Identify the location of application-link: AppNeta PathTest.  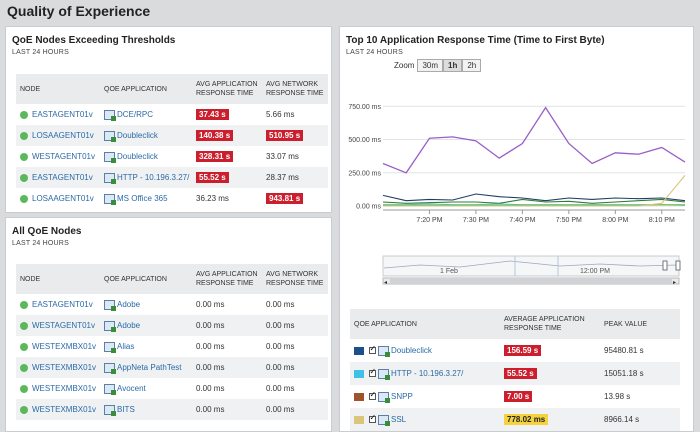
(146, 368).